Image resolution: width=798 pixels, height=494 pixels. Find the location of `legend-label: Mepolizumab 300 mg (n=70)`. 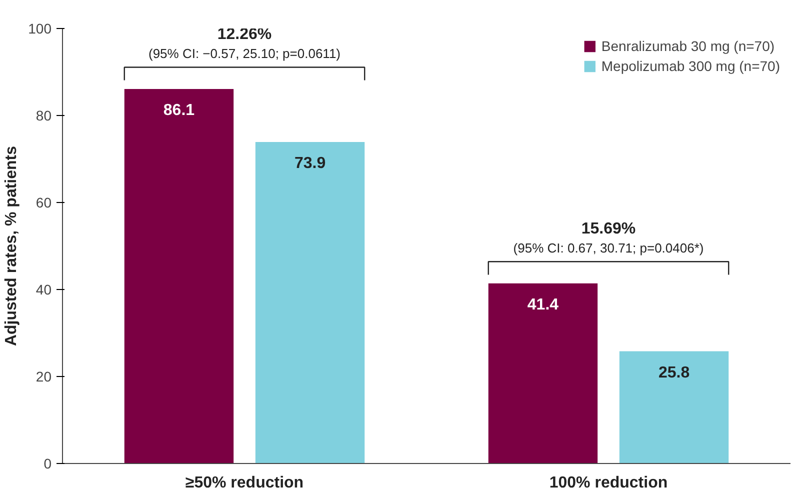

legend-label: Mepolizumab 300 mg (n=70) is located at coordinates (690, 66).